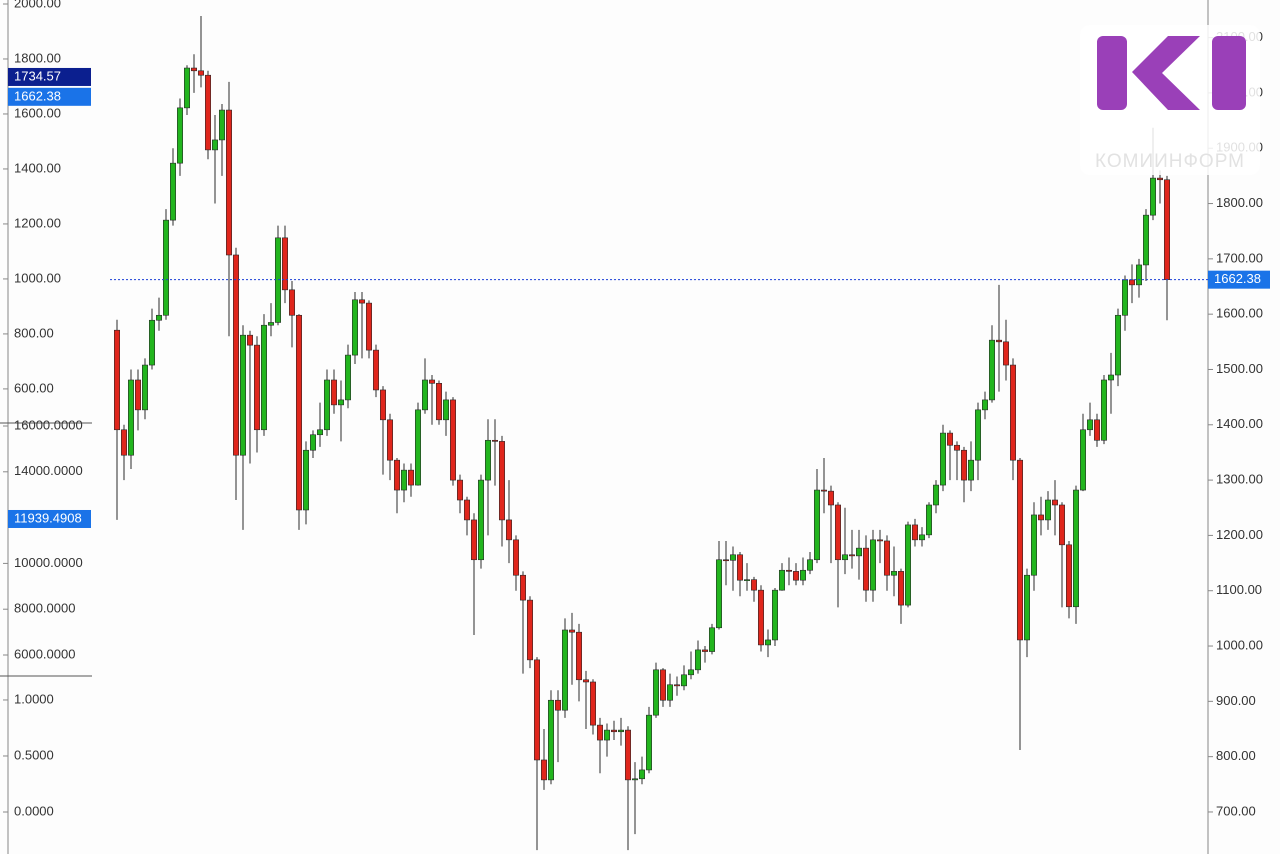 Image resolution: width=1280 pixels, height=854 pixels. What do you see at coordinates (34, 387) in the screenshot?
I see `y-tick-label: 600.00` at bounding box center [34, 387].